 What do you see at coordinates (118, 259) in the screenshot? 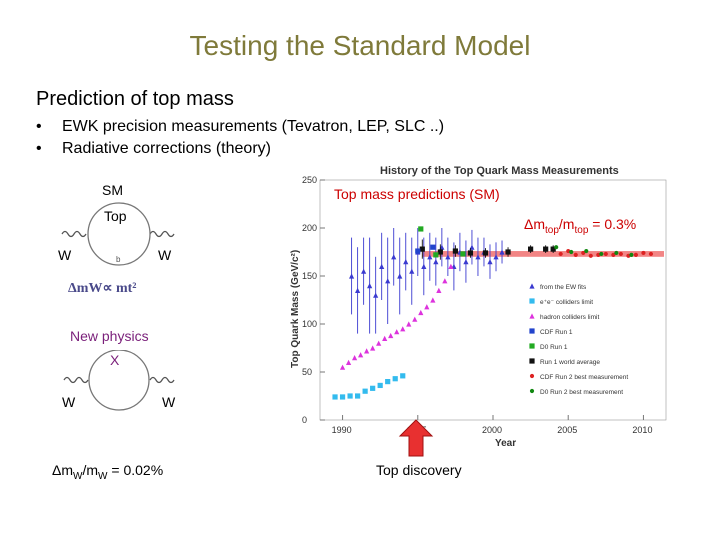
I see `sm-b-label: b` at bounding box center [118, 259].